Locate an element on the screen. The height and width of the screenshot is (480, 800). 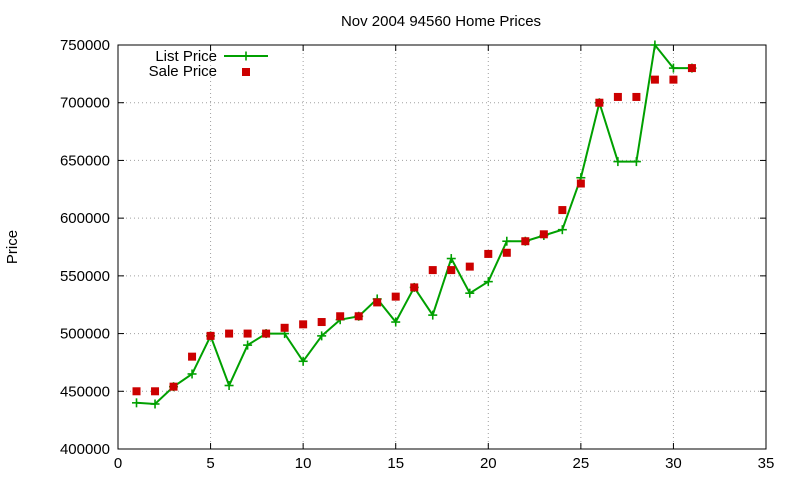
x-tick-label: 30 is located at coordinates (673, 463).